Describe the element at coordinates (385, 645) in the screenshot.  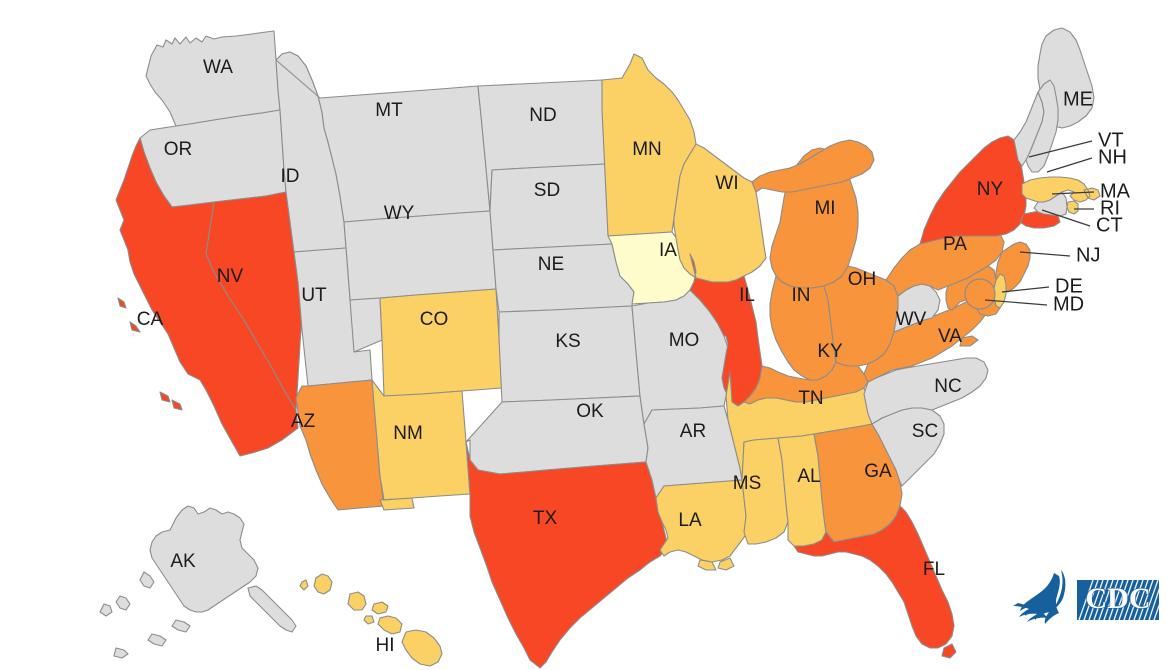
I see `state-label-HI: HI` at that location.